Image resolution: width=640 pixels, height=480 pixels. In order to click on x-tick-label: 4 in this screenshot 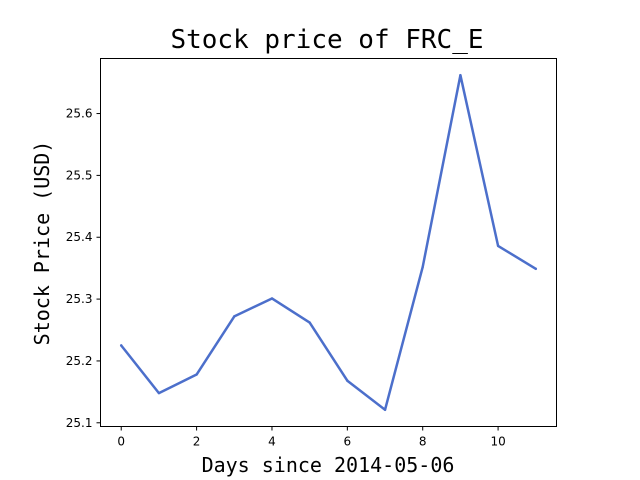, I will do `click(272, 442)`.